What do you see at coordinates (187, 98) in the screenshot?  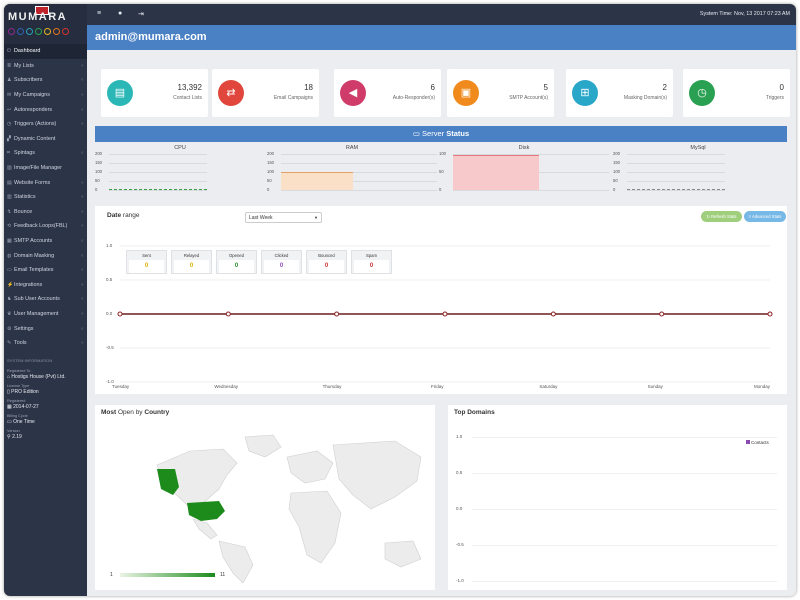 I see `stat-label: Contact Lists` at bounding box center [187, 98].